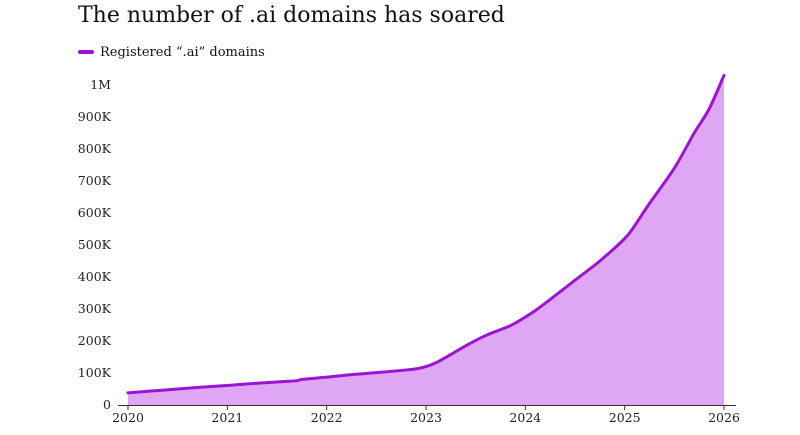 This screenshot has height=435, width=800. I want to click on x-tick-label: 2022, so click(327, 417).